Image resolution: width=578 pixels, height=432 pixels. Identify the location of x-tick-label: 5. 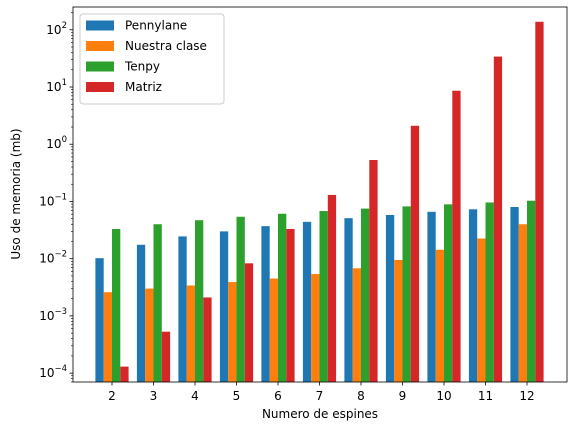
(237, 396).